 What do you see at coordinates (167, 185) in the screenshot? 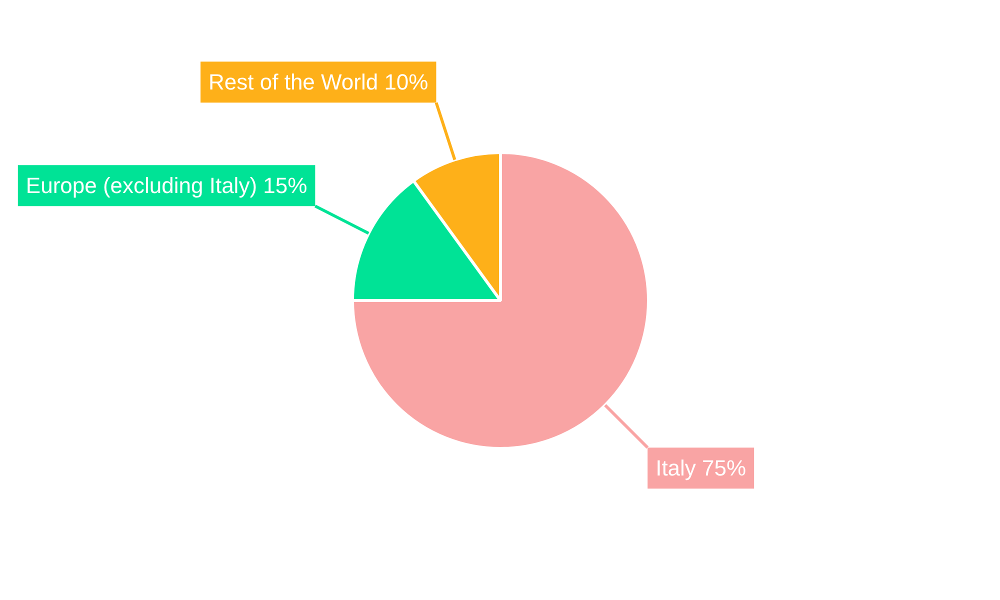
I see `slice-label: Europe (excluding Italy) 15%` at bounding box center [167, 185].